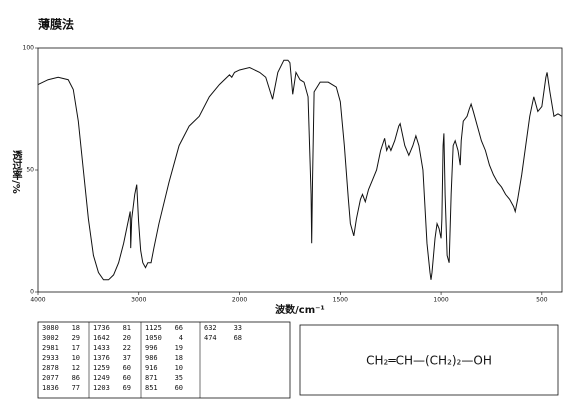 The height and width of the screenshot is (411, 570). Describe the element at coordinates (56, 24) in the screenshot. I see `chart-title: 薄膜法` at that location.